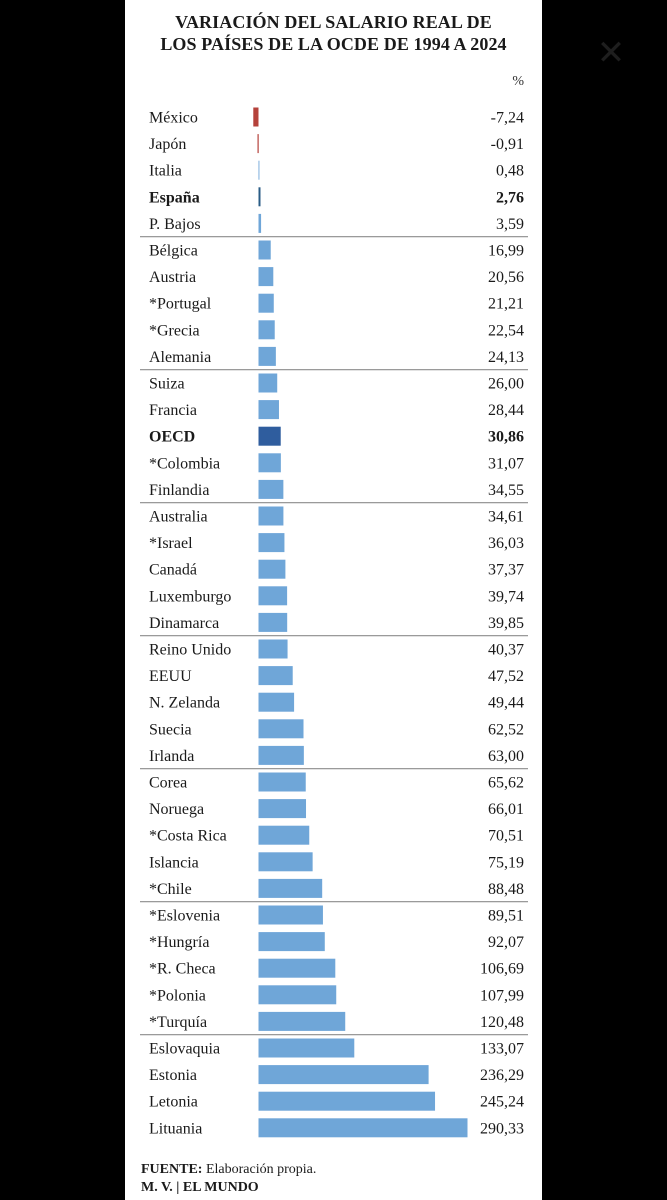 The width and height of the screenshot is (667, 1200). I want to click on bar-row: Estonia 236,29, so click(336, 1075).